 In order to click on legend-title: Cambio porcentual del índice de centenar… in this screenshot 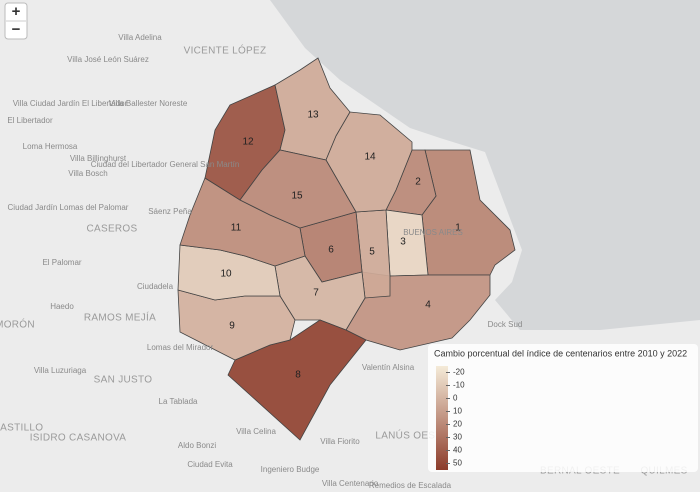, I will do `click(560, 353)`.